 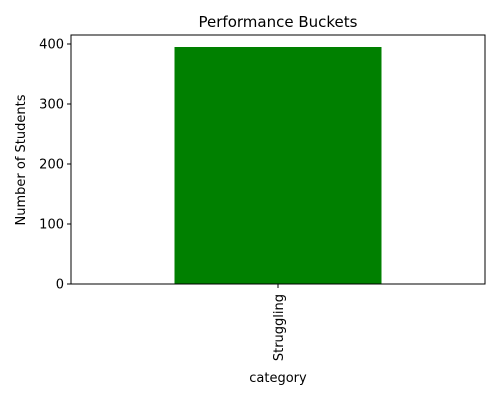 What do you see at coordinates (51, 225) in the screenshot?
I see `y-tick-label: 100` at bounding box center [51, 225].